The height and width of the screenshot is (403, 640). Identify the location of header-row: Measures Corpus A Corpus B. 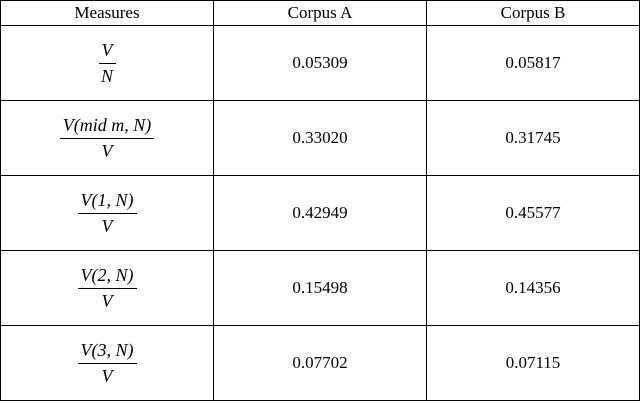
(320, 13).